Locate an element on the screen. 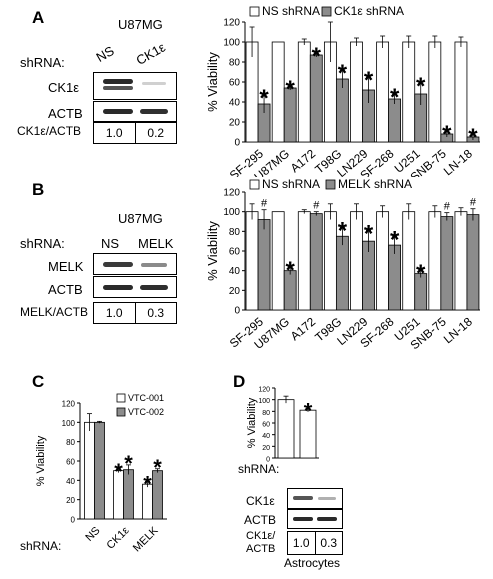  panel-b-shrna-label: shRNA: is located at coordinates (42, 243).